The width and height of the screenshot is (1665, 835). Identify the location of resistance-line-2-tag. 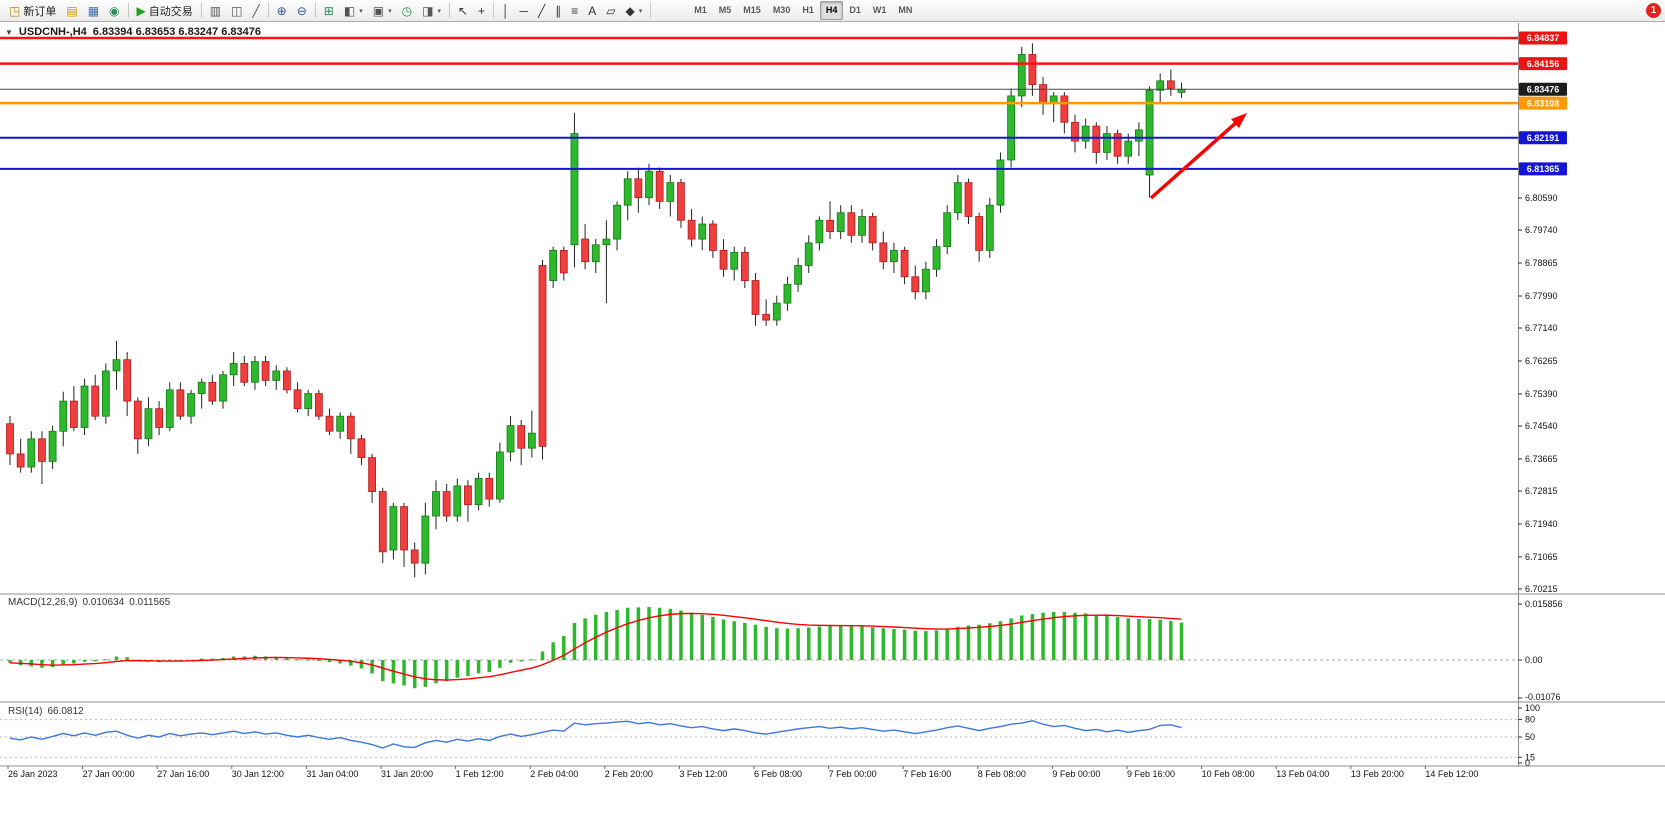
(1543, 64).